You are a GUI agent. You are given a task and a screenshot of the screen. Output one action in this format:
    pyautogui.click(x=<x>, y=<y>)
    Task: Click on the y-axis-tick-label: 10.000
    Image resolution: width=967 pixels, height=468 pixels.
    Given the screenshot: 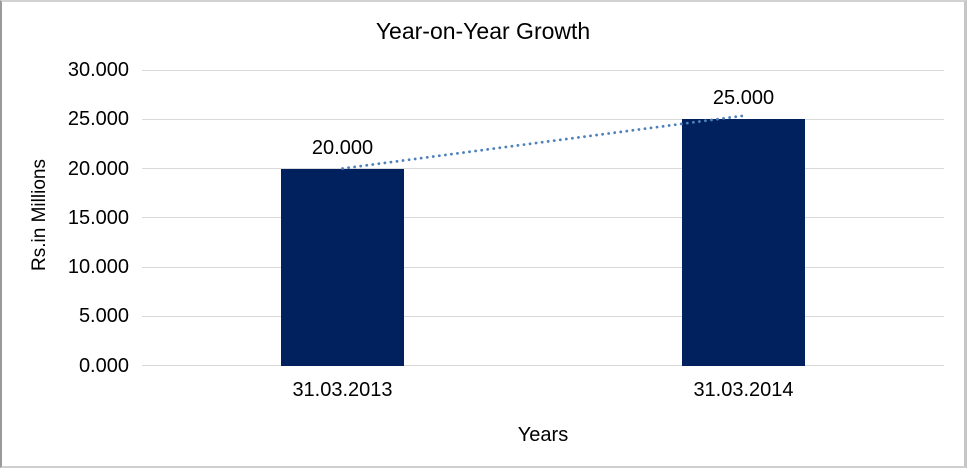 What is the action you would take?
    pyautogui.click(x=98, y=267)
    